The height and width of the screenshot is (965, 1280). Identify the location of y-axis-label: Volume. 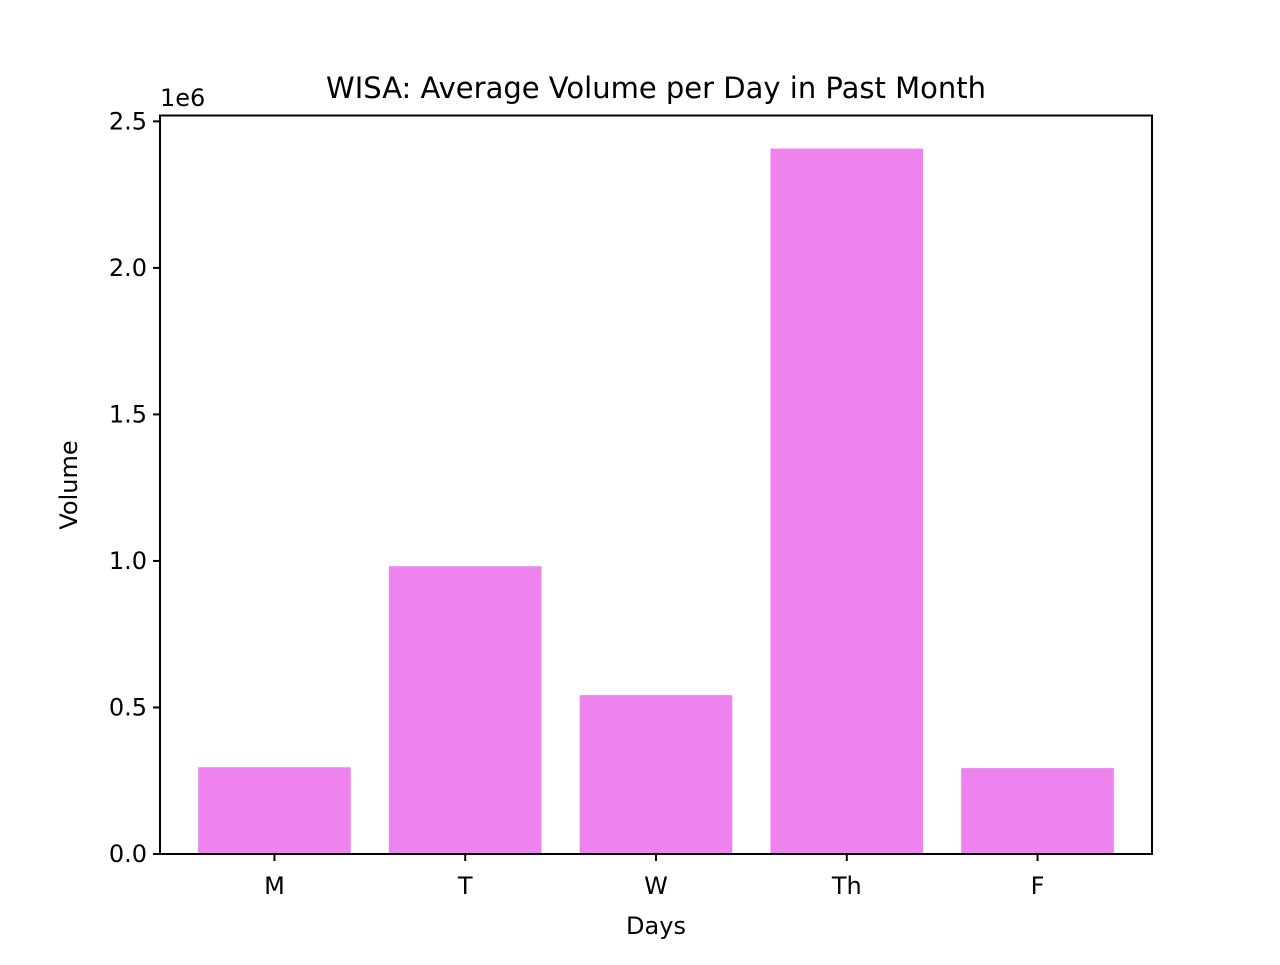
(69, 484).